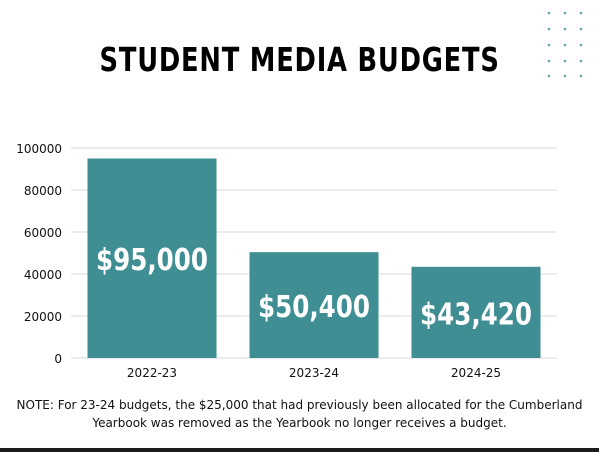 Image resolution: width=599 pixels, height=452 pixels. What do you see at coordinates (43, 233) in the screenshot?
I see `y-tick-label: 60000` at bounding box center [43, 233].